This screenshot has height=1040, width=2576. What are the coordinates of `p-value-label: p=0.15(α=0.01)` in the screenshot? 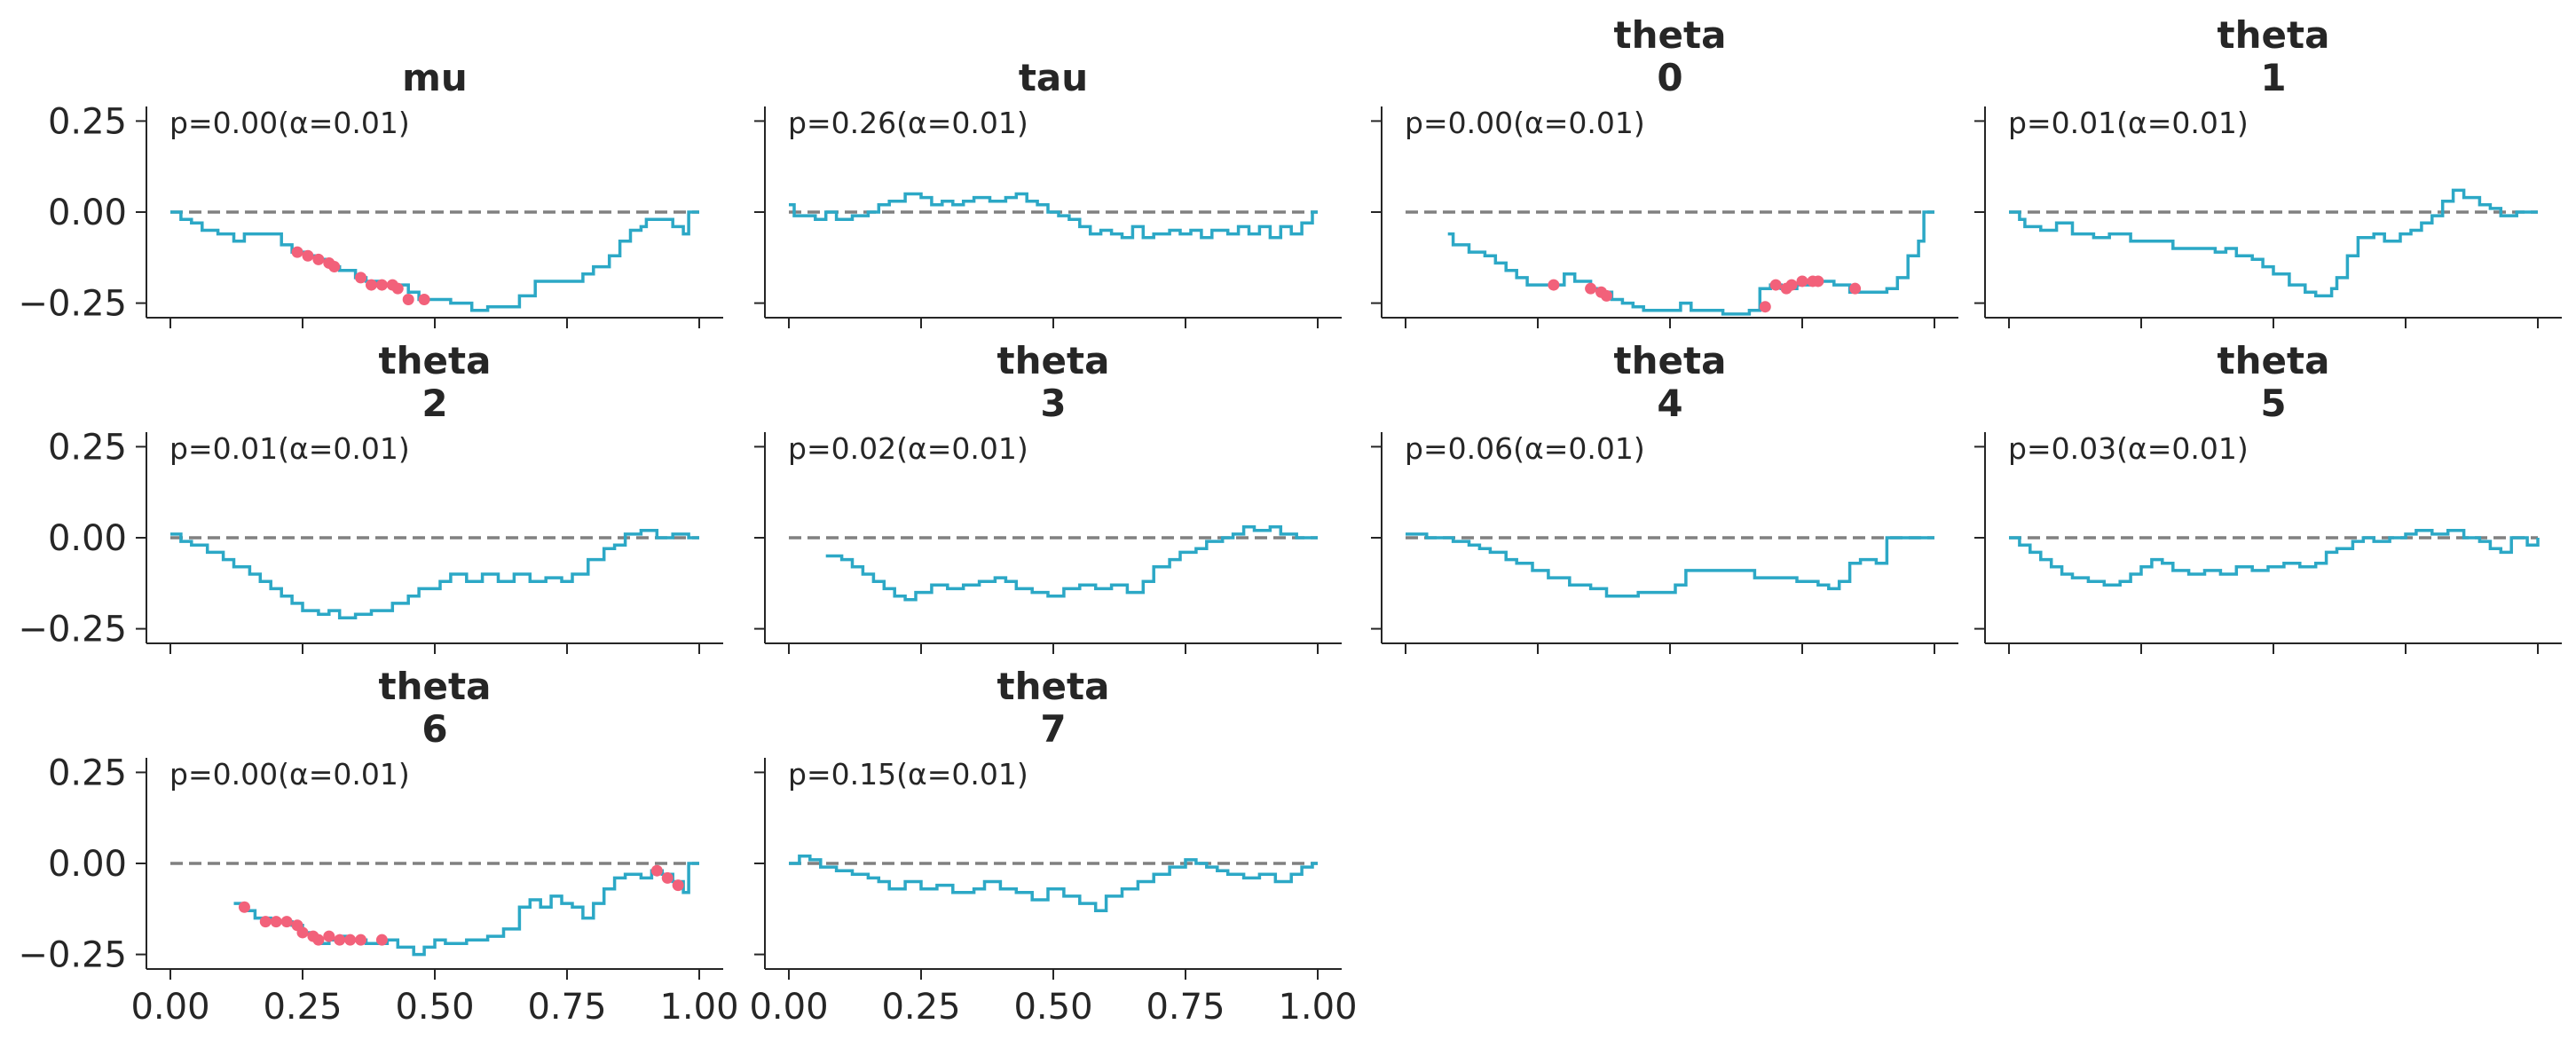 It's located at (908, 774).